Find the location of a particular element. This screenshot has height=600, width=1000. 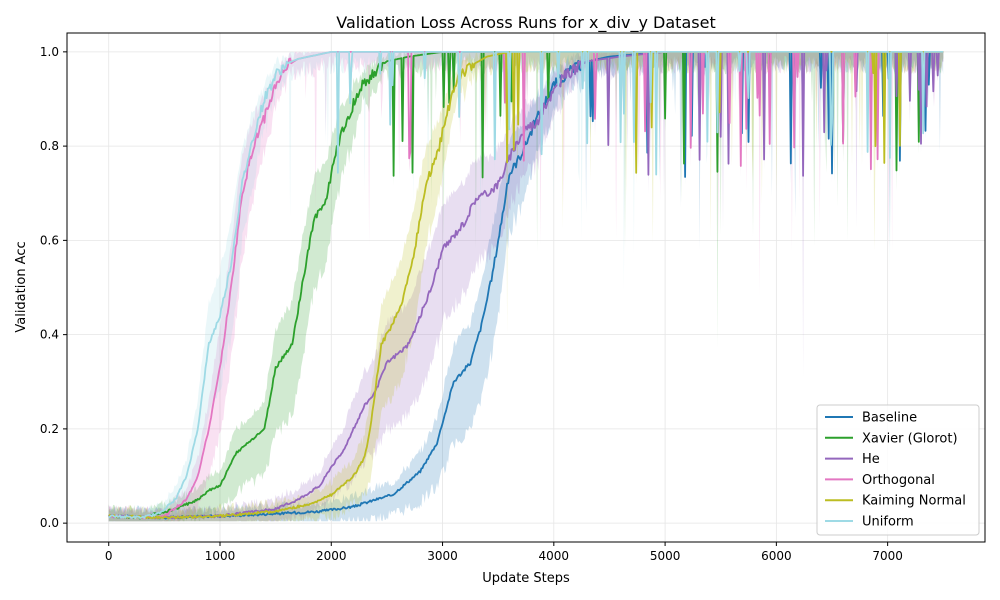

x-tick-label: 0 is located at coordinates (109, 556).